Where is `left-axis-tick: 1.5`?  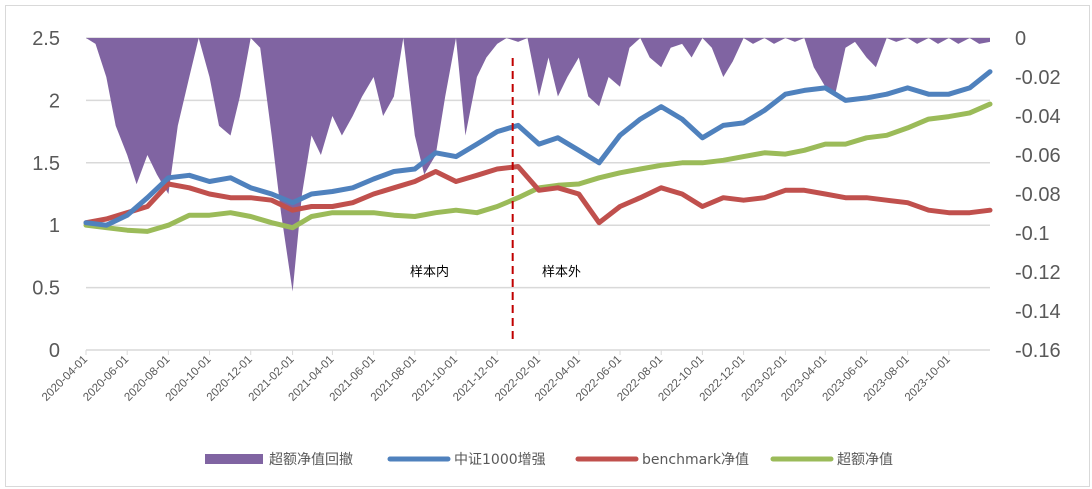
left-axis-tick: 1.5 is located at coordinates (46, 164).